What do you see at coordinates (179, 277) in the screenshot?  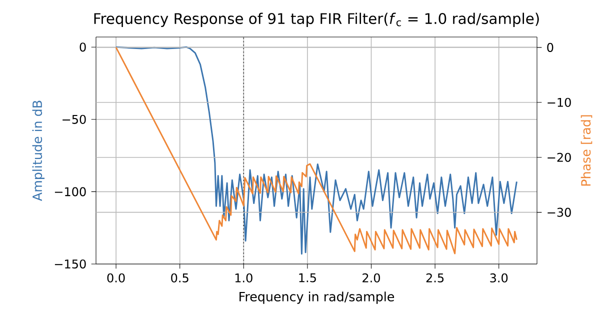 I see `x-tick-label: 0.5` at bounding box center [179, 277].